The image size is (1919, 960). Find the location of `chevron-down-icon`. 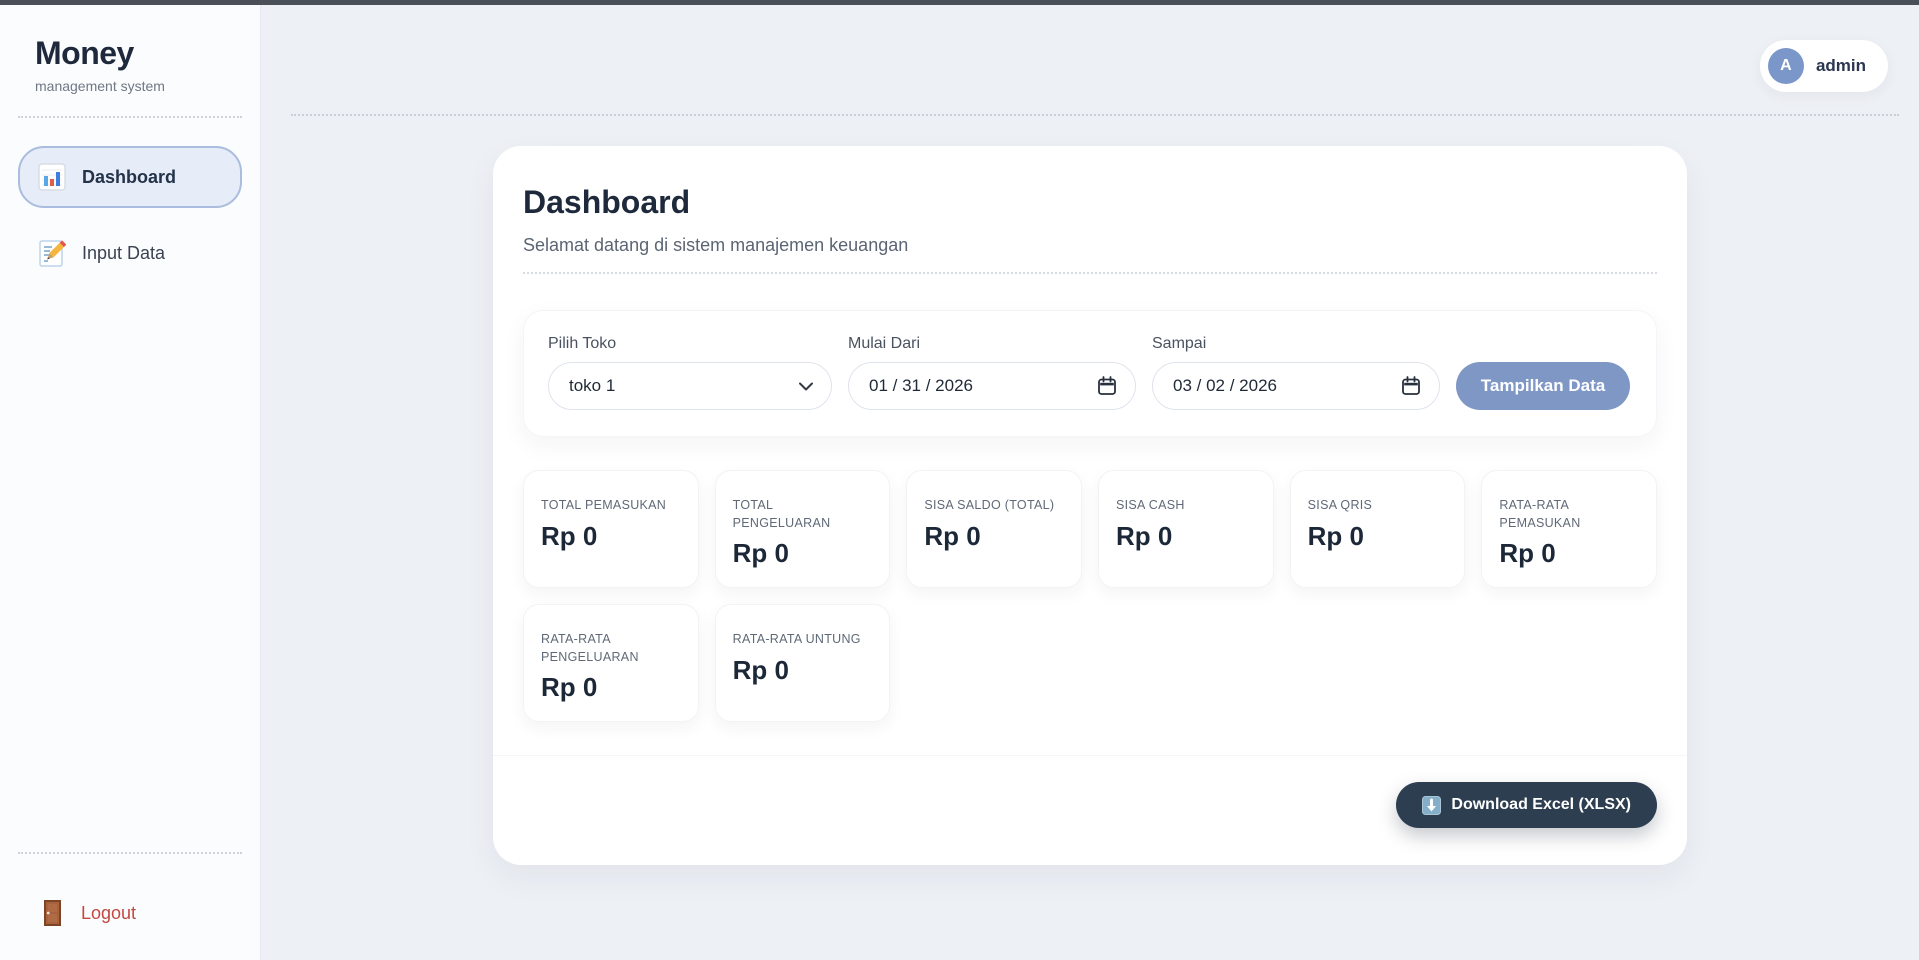

chevron-down-icon is located at coordinates (806, 386).